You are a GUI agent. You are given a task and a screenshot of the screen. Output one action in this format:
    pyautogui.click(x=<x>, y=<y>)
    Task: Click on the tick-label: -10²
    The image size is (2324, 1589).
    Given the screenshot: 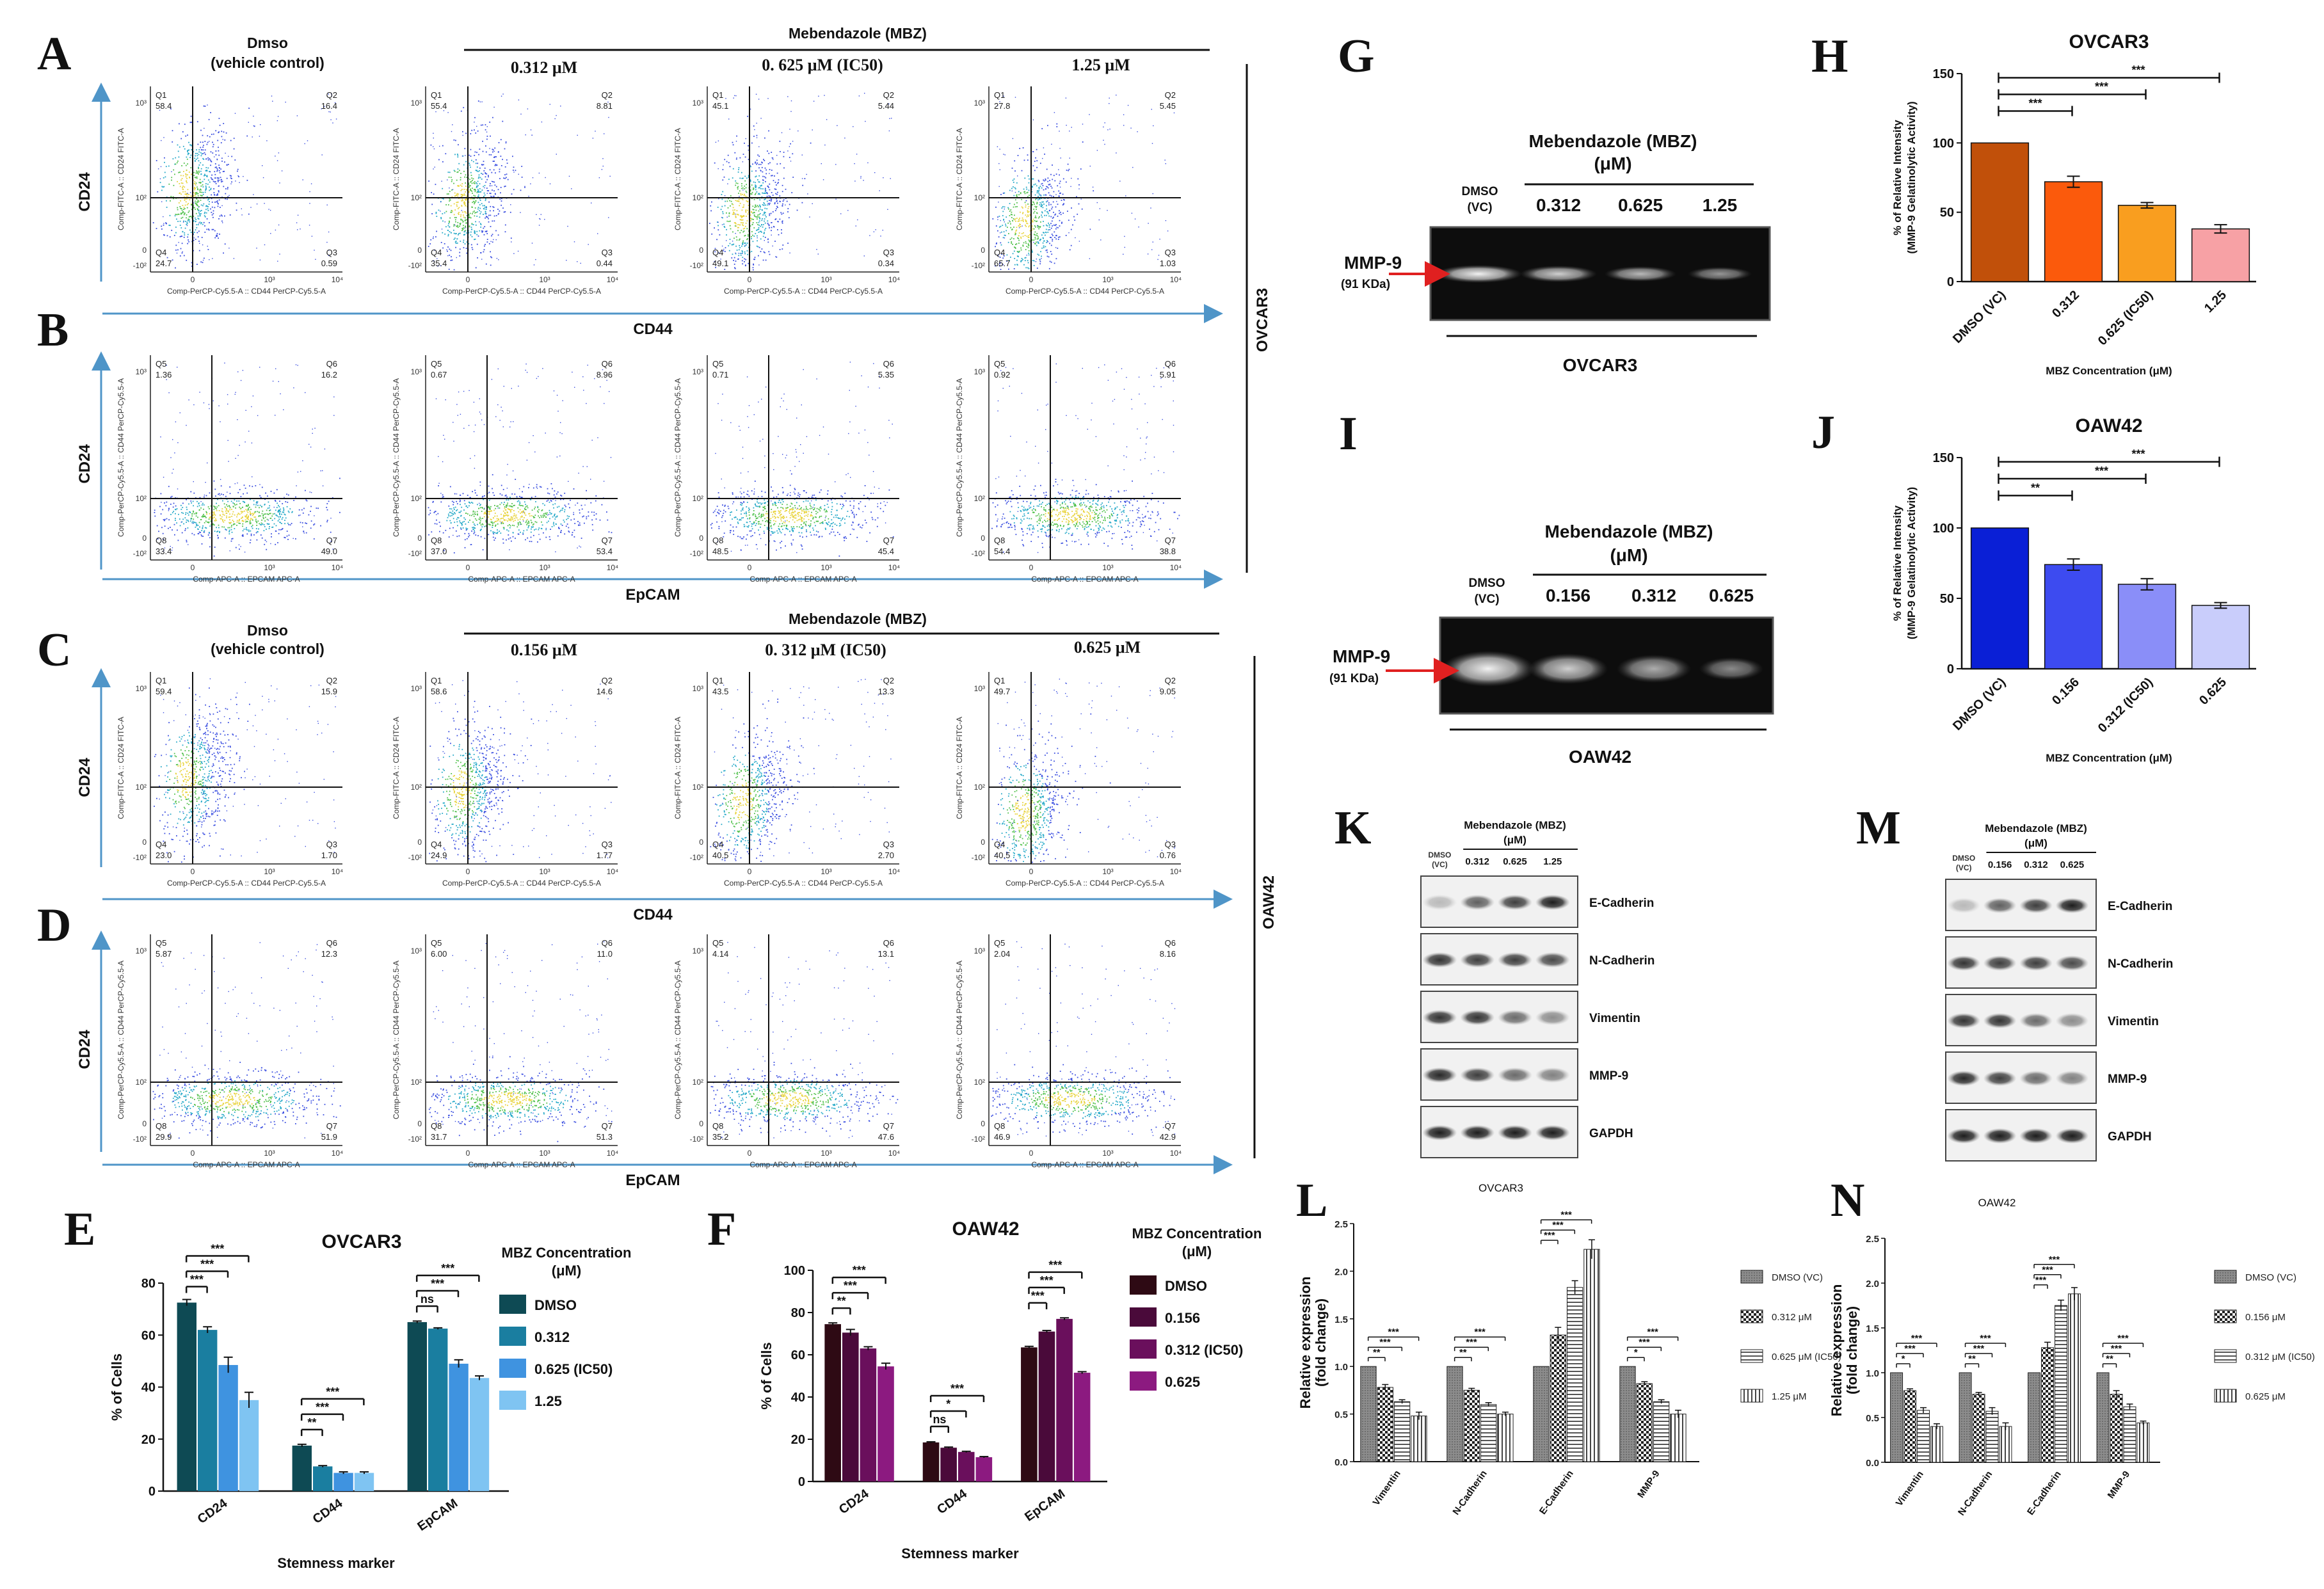 What is the action you would take?
    pyautogui.click(x=696, y=265)
    